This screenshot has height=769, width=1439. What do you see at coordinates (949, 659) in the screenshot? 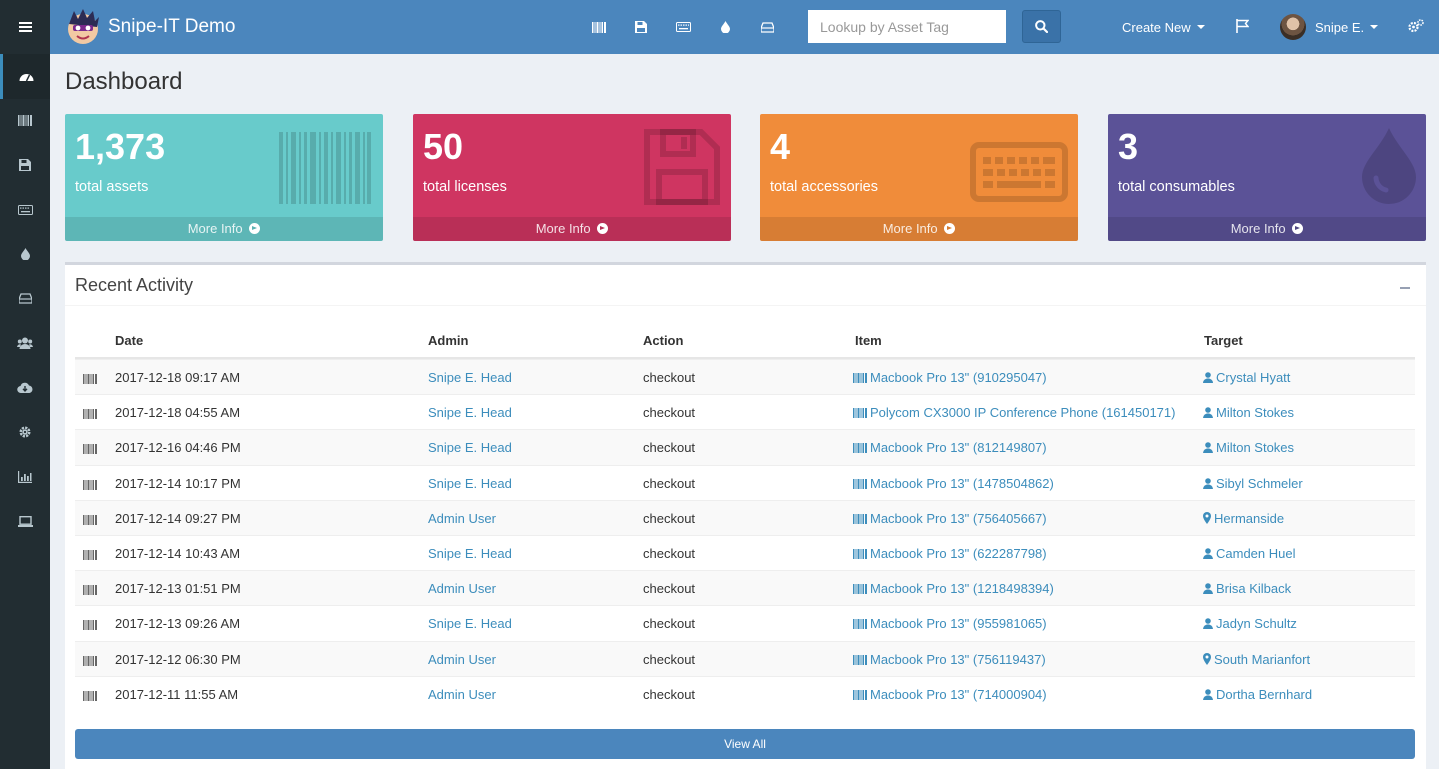
I see `item-link: Macbook Pro 13" (756119437)` at bounding box center [949, 659].